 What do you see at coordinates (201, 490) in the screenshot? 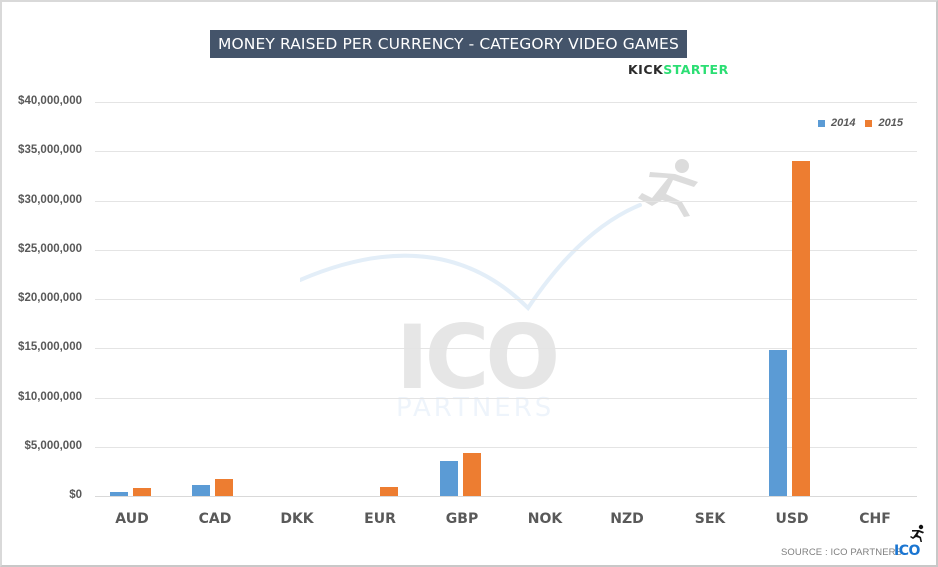
I see `bar-cad-2014` at bounding box center [201, 490].